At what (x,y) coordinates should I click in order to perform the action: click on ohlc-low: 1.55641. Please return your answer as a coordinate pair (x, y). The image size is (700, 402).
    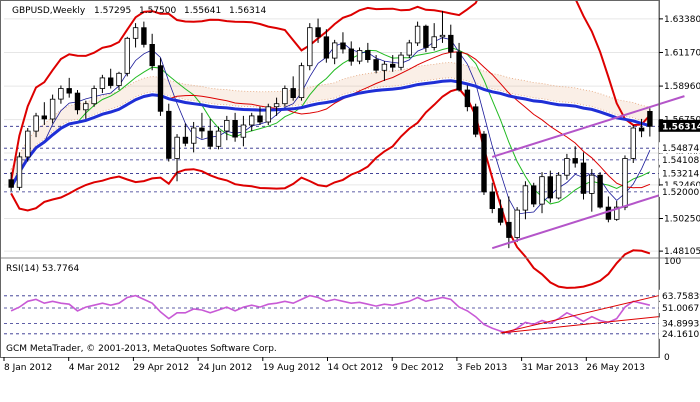
    Looking at the image, I should click on (202, 11).